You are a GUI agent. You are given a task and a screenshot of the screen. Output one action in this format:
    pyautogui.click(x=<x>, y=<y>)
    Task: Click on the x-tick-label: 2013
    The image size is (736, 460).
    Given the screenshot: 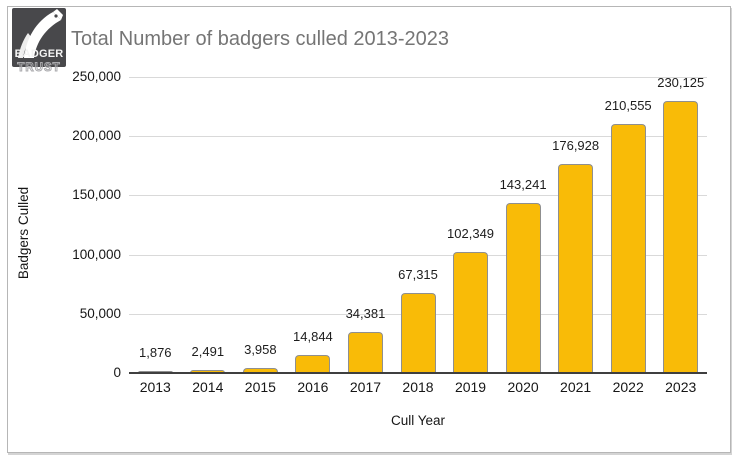 What is the action you would take?
    pyautogui.click(x=155, y=387)
    